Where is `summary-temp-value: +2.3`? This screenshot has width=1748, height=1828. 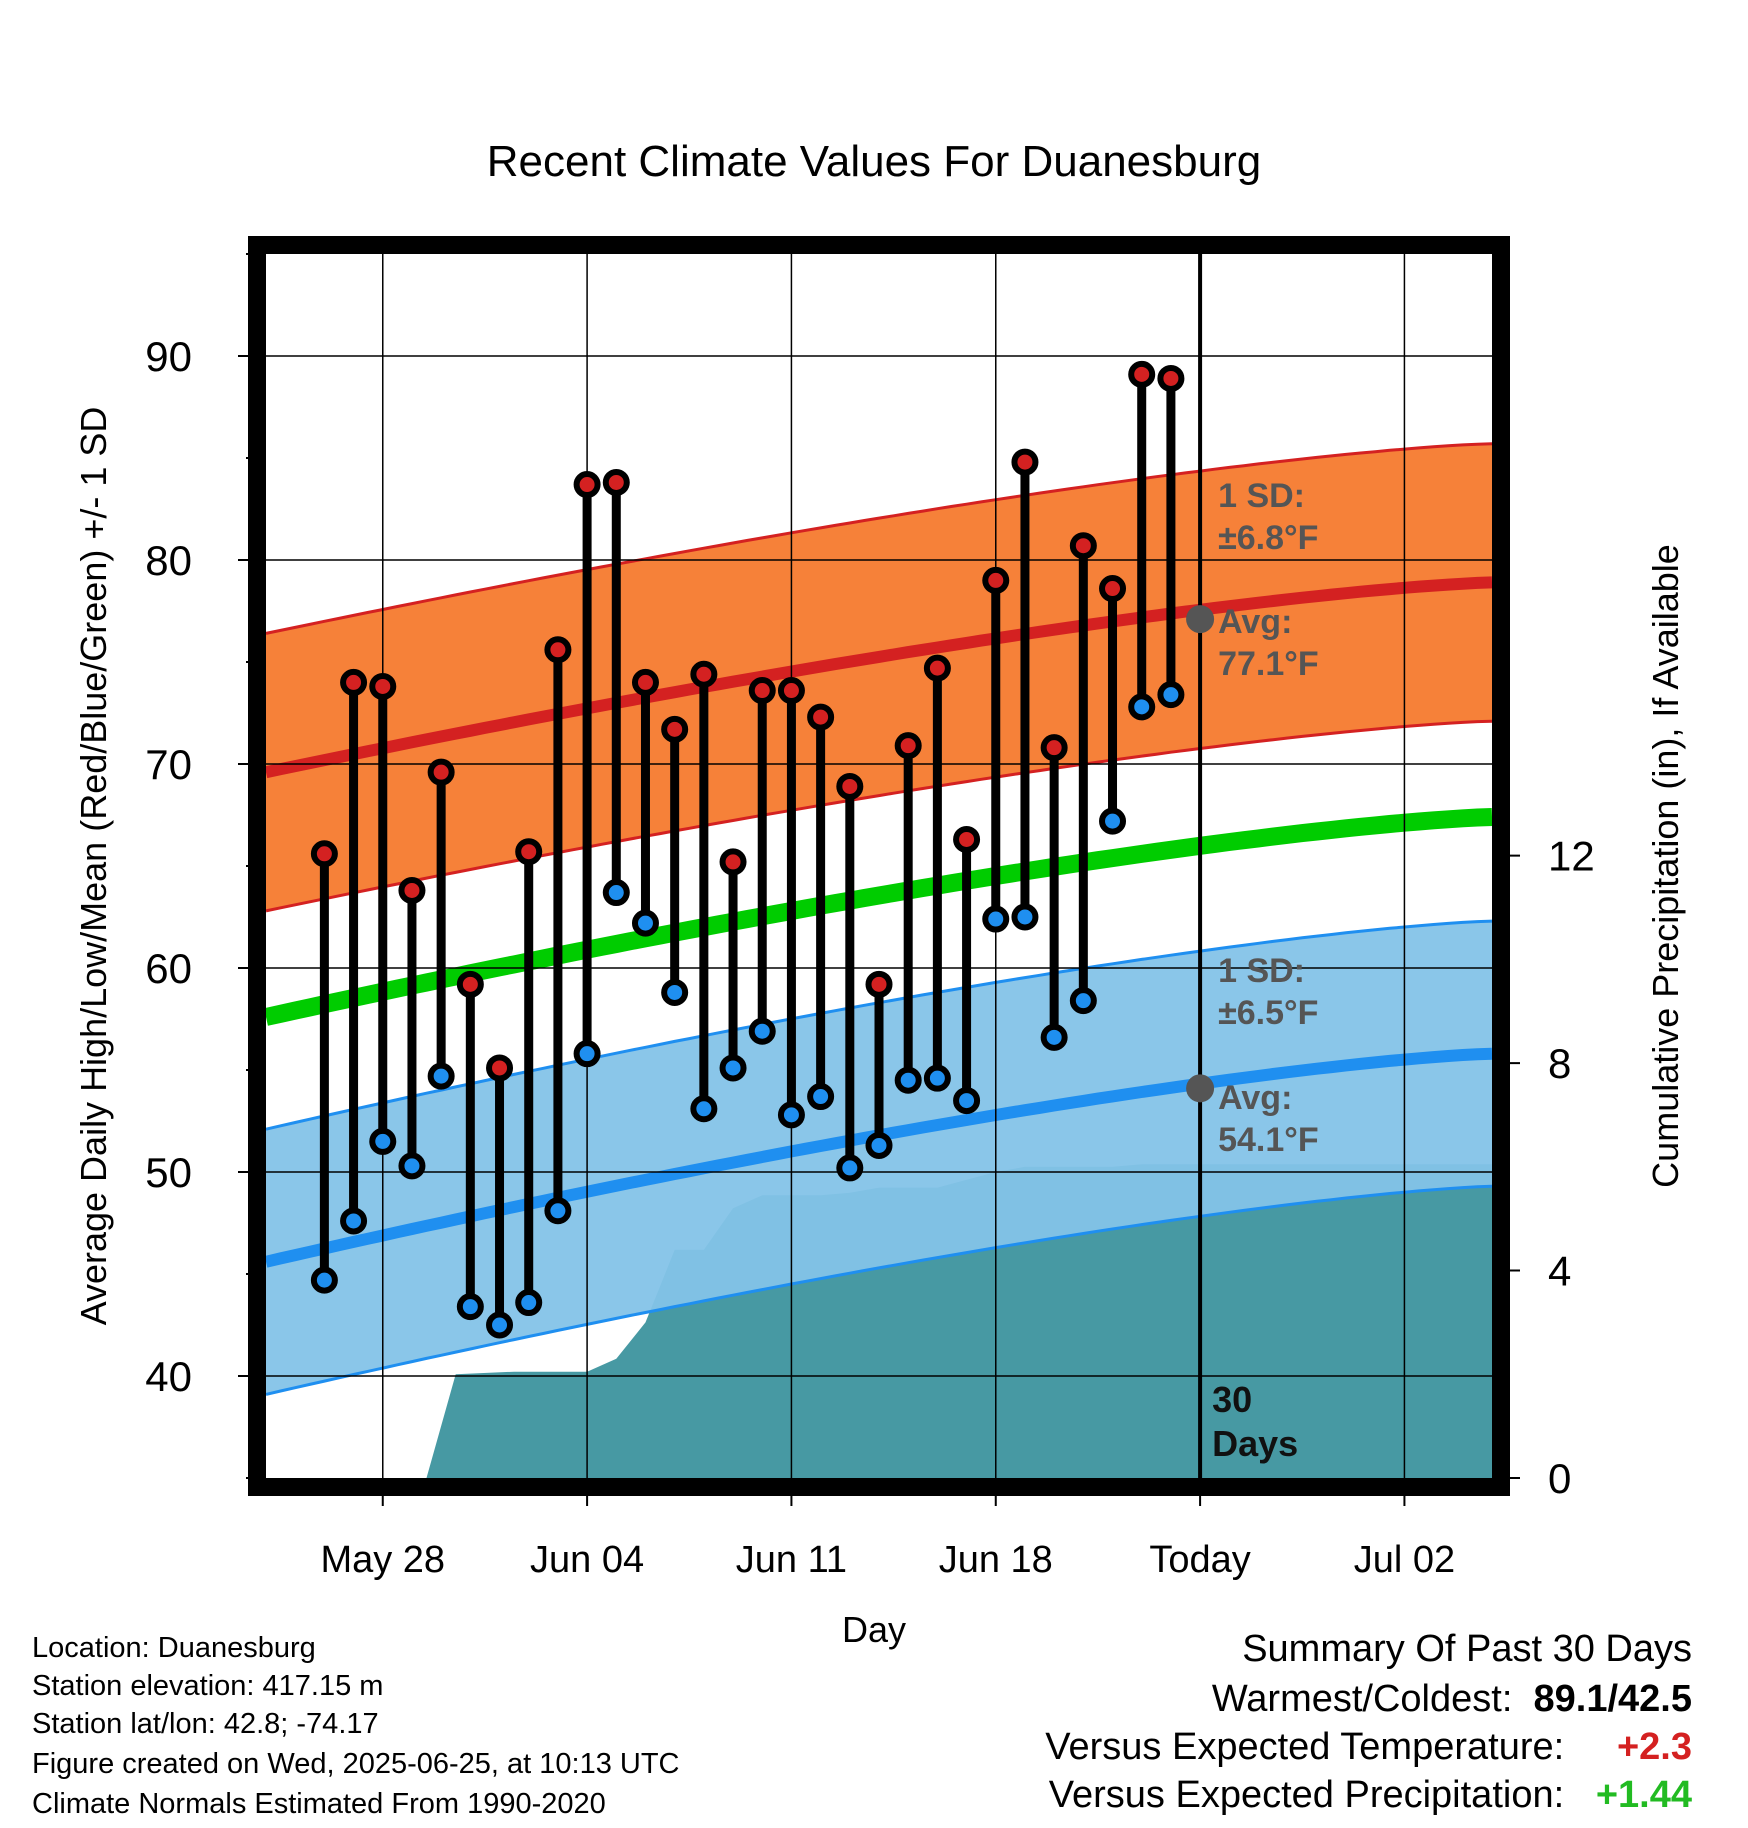 summary-temp-value: +2.3 is located at coordinates (1654, 1747).